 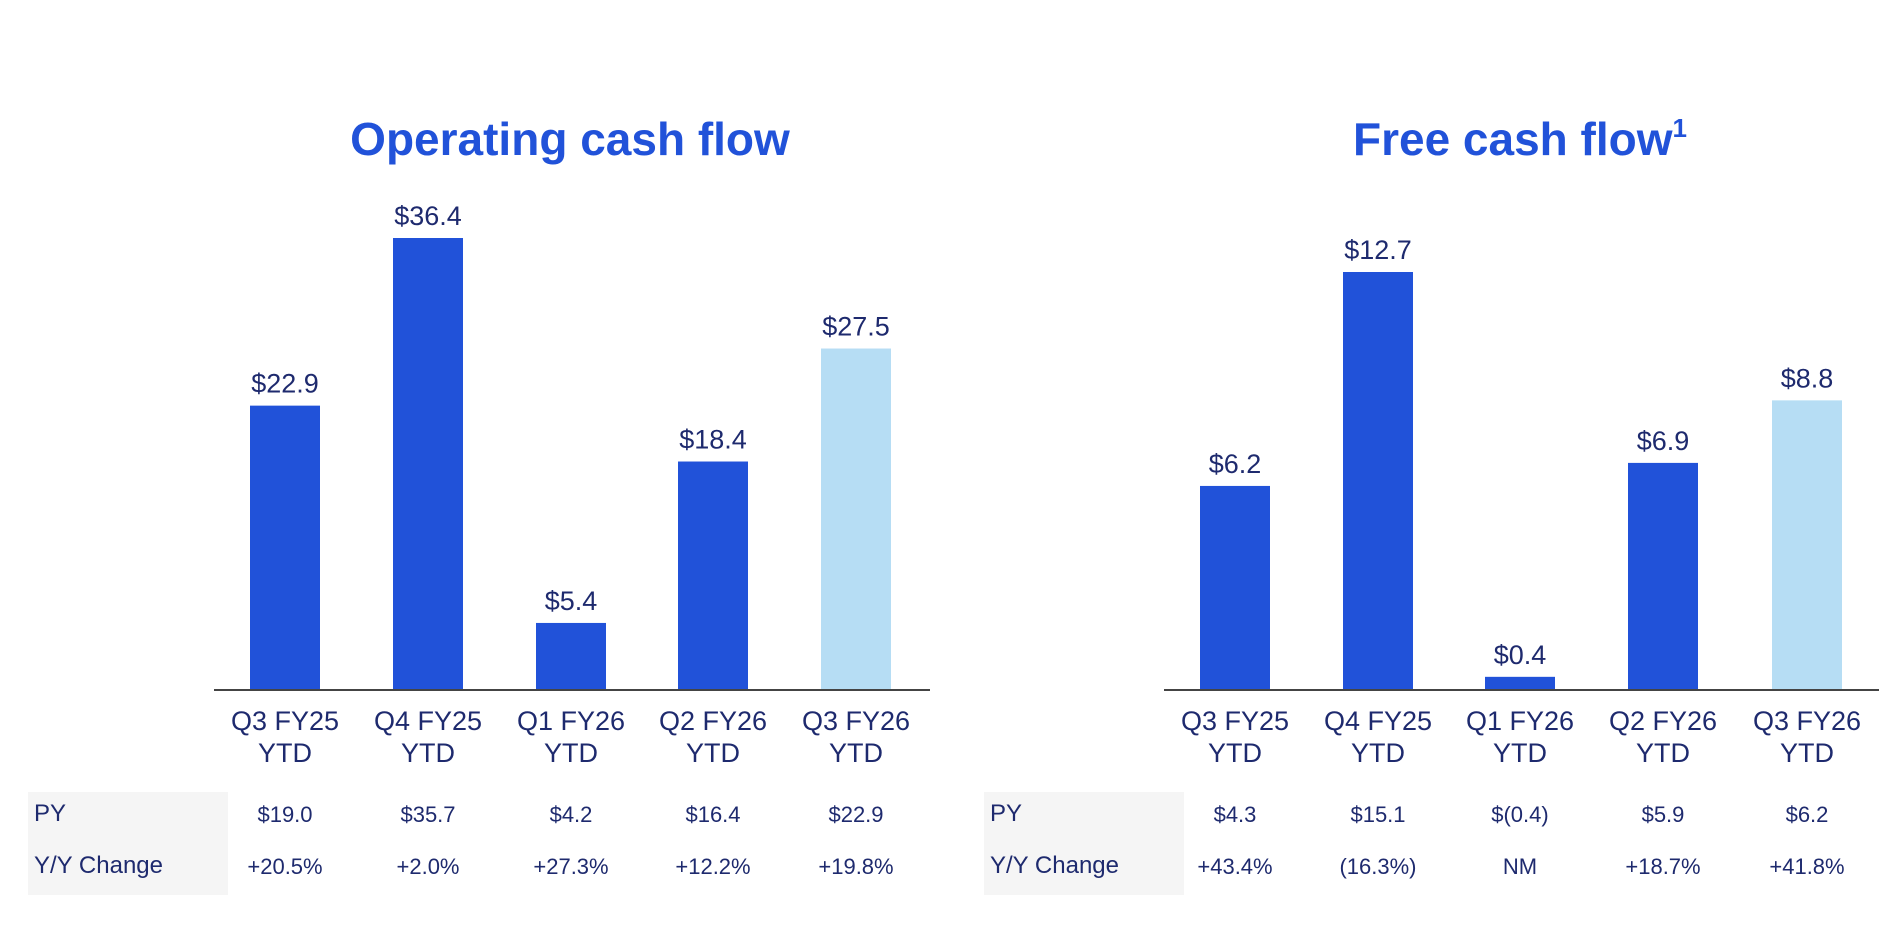 What do you see at coordinates (98, 865) in the screenshot?
I see `ocf-table-row-label: Y/Y Change` at bounding box center [98, 865].